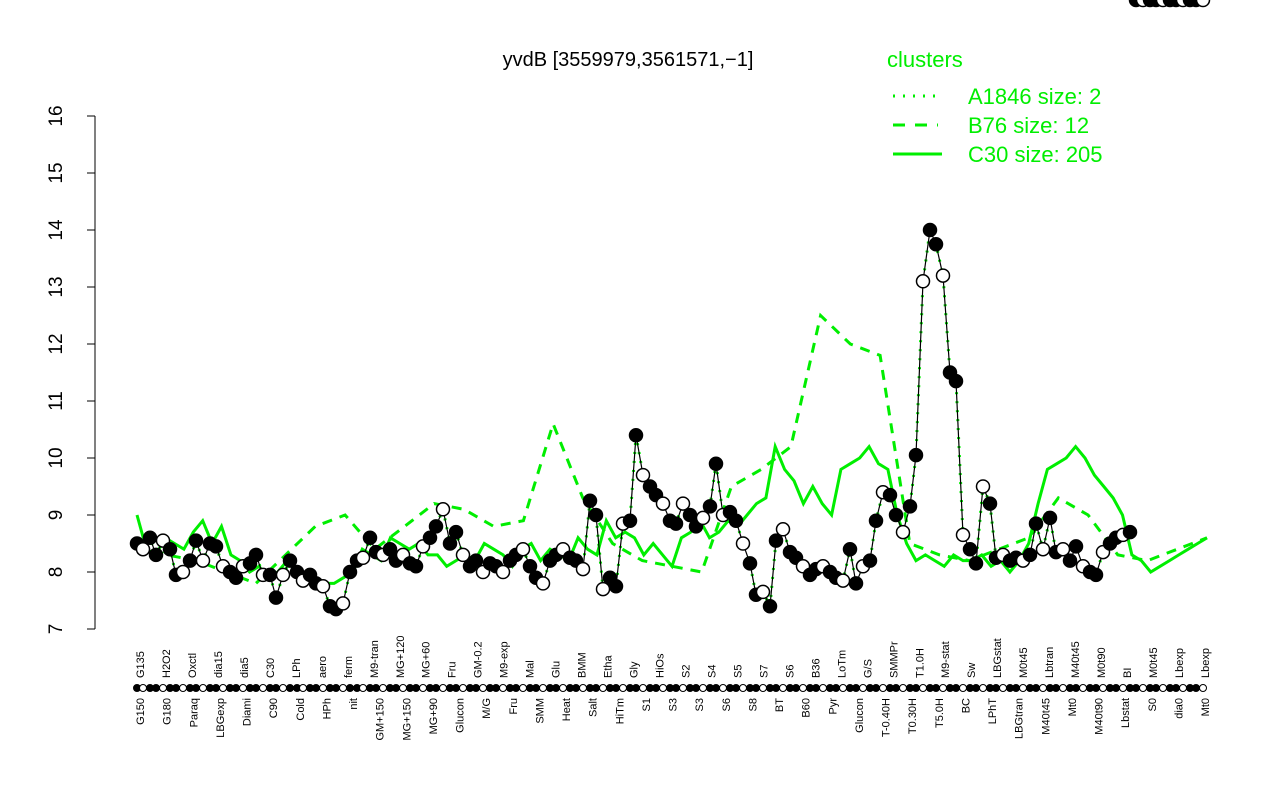 This screenshot has width=1280, height=800. What do you see at coordinates (807, 708) in the screenshot?
I see `x-tick-label: B60` at bounding box center [807, 708].